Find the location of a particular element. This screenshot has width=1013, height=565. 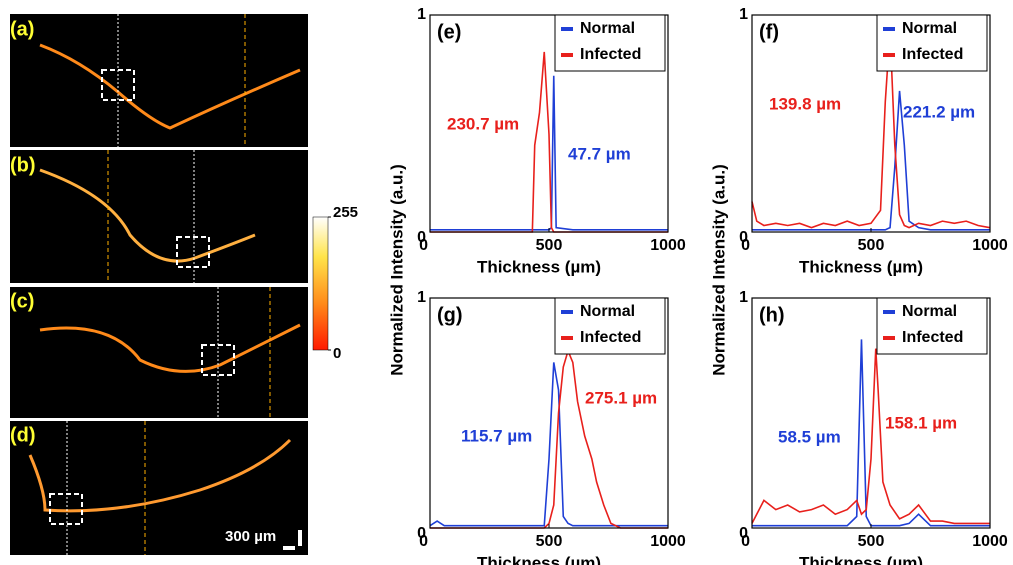

scale-label: 300 µm is located at coordinates (250, 536).